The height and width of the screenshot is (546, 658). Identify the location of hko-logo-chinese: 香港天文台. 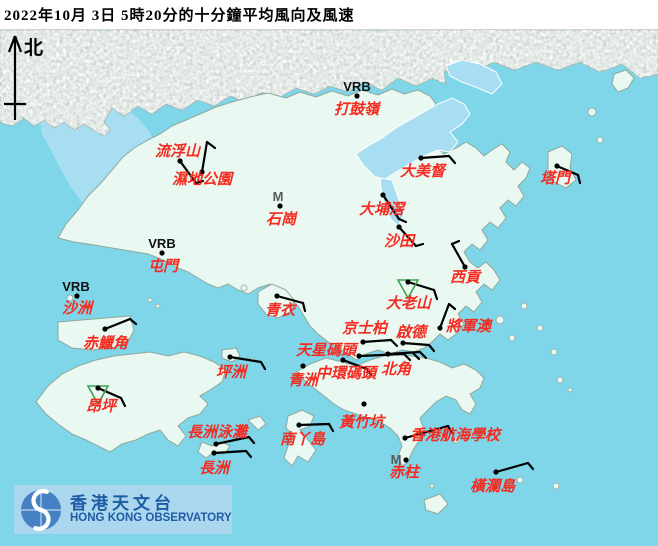
(122, 503).